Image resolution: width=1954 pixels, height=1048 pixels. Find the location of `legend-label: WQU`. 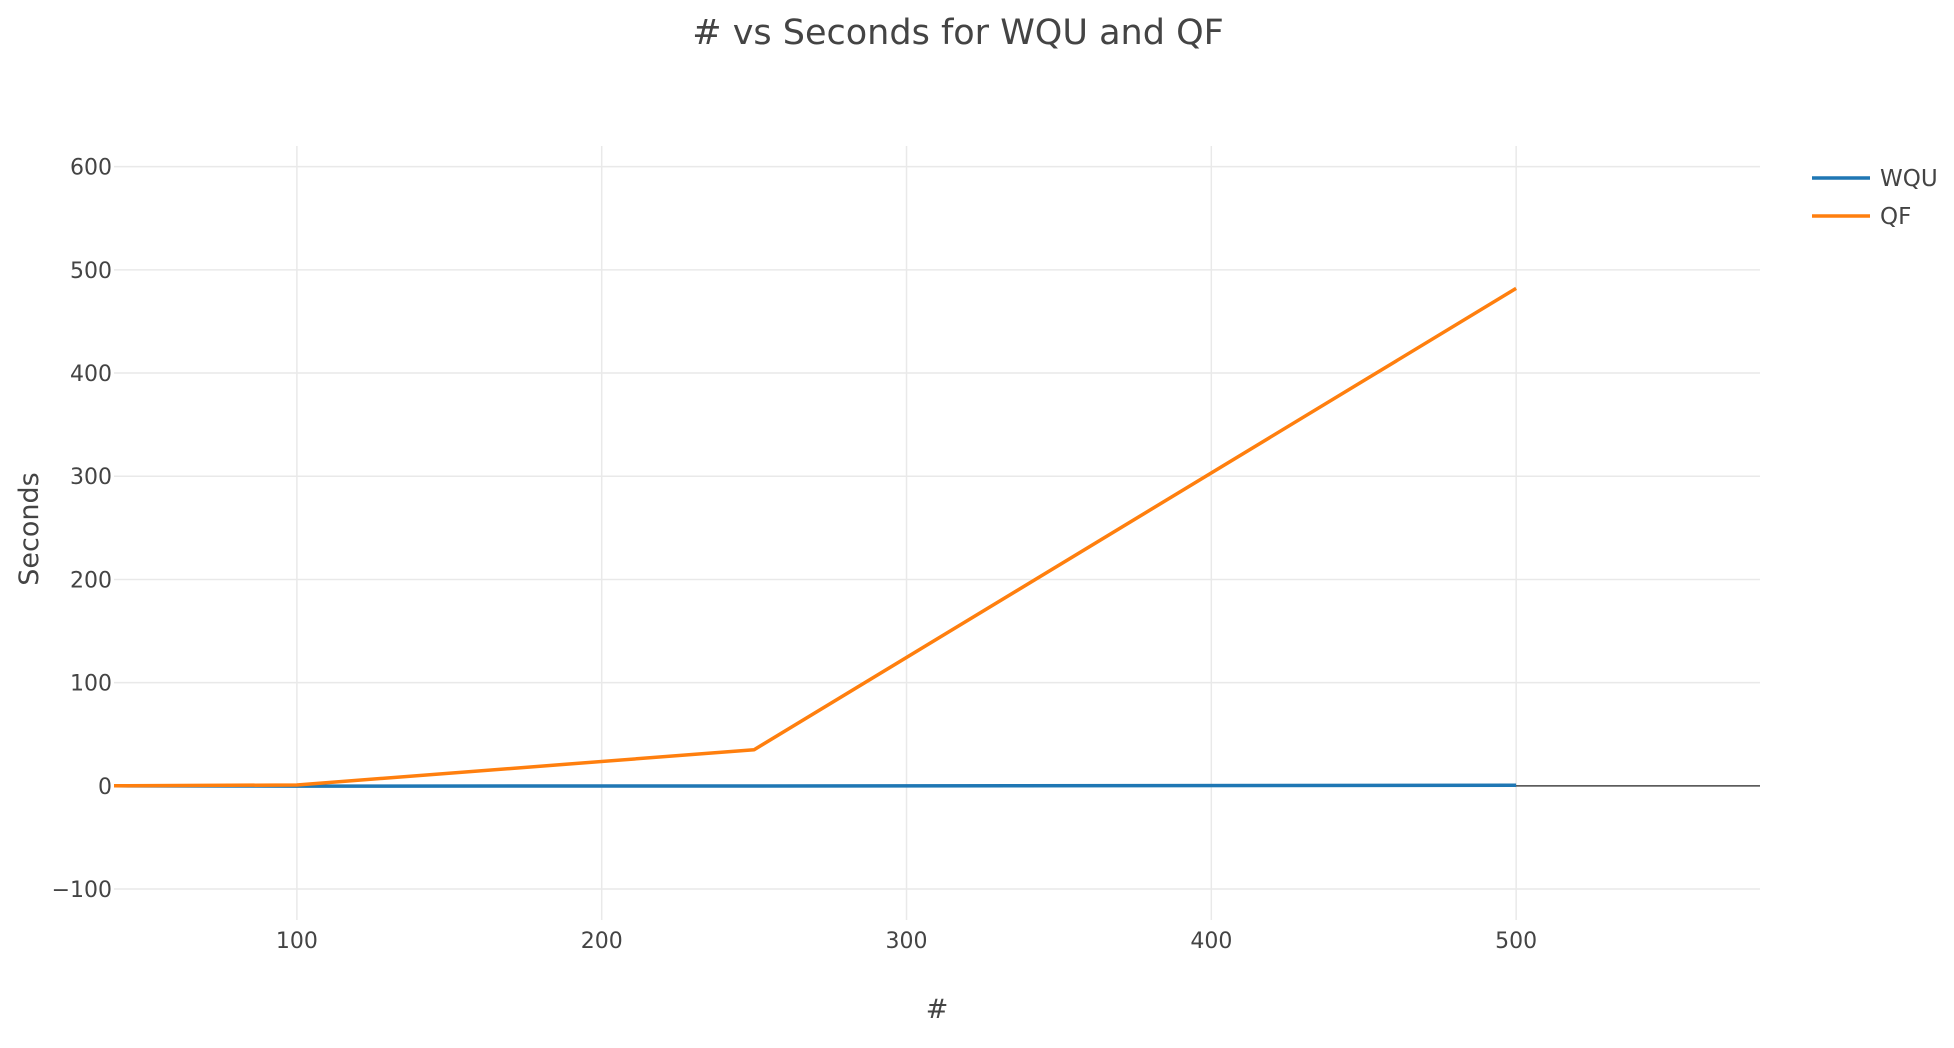

legend-label: WQU is located at coordinates (1909, 179).